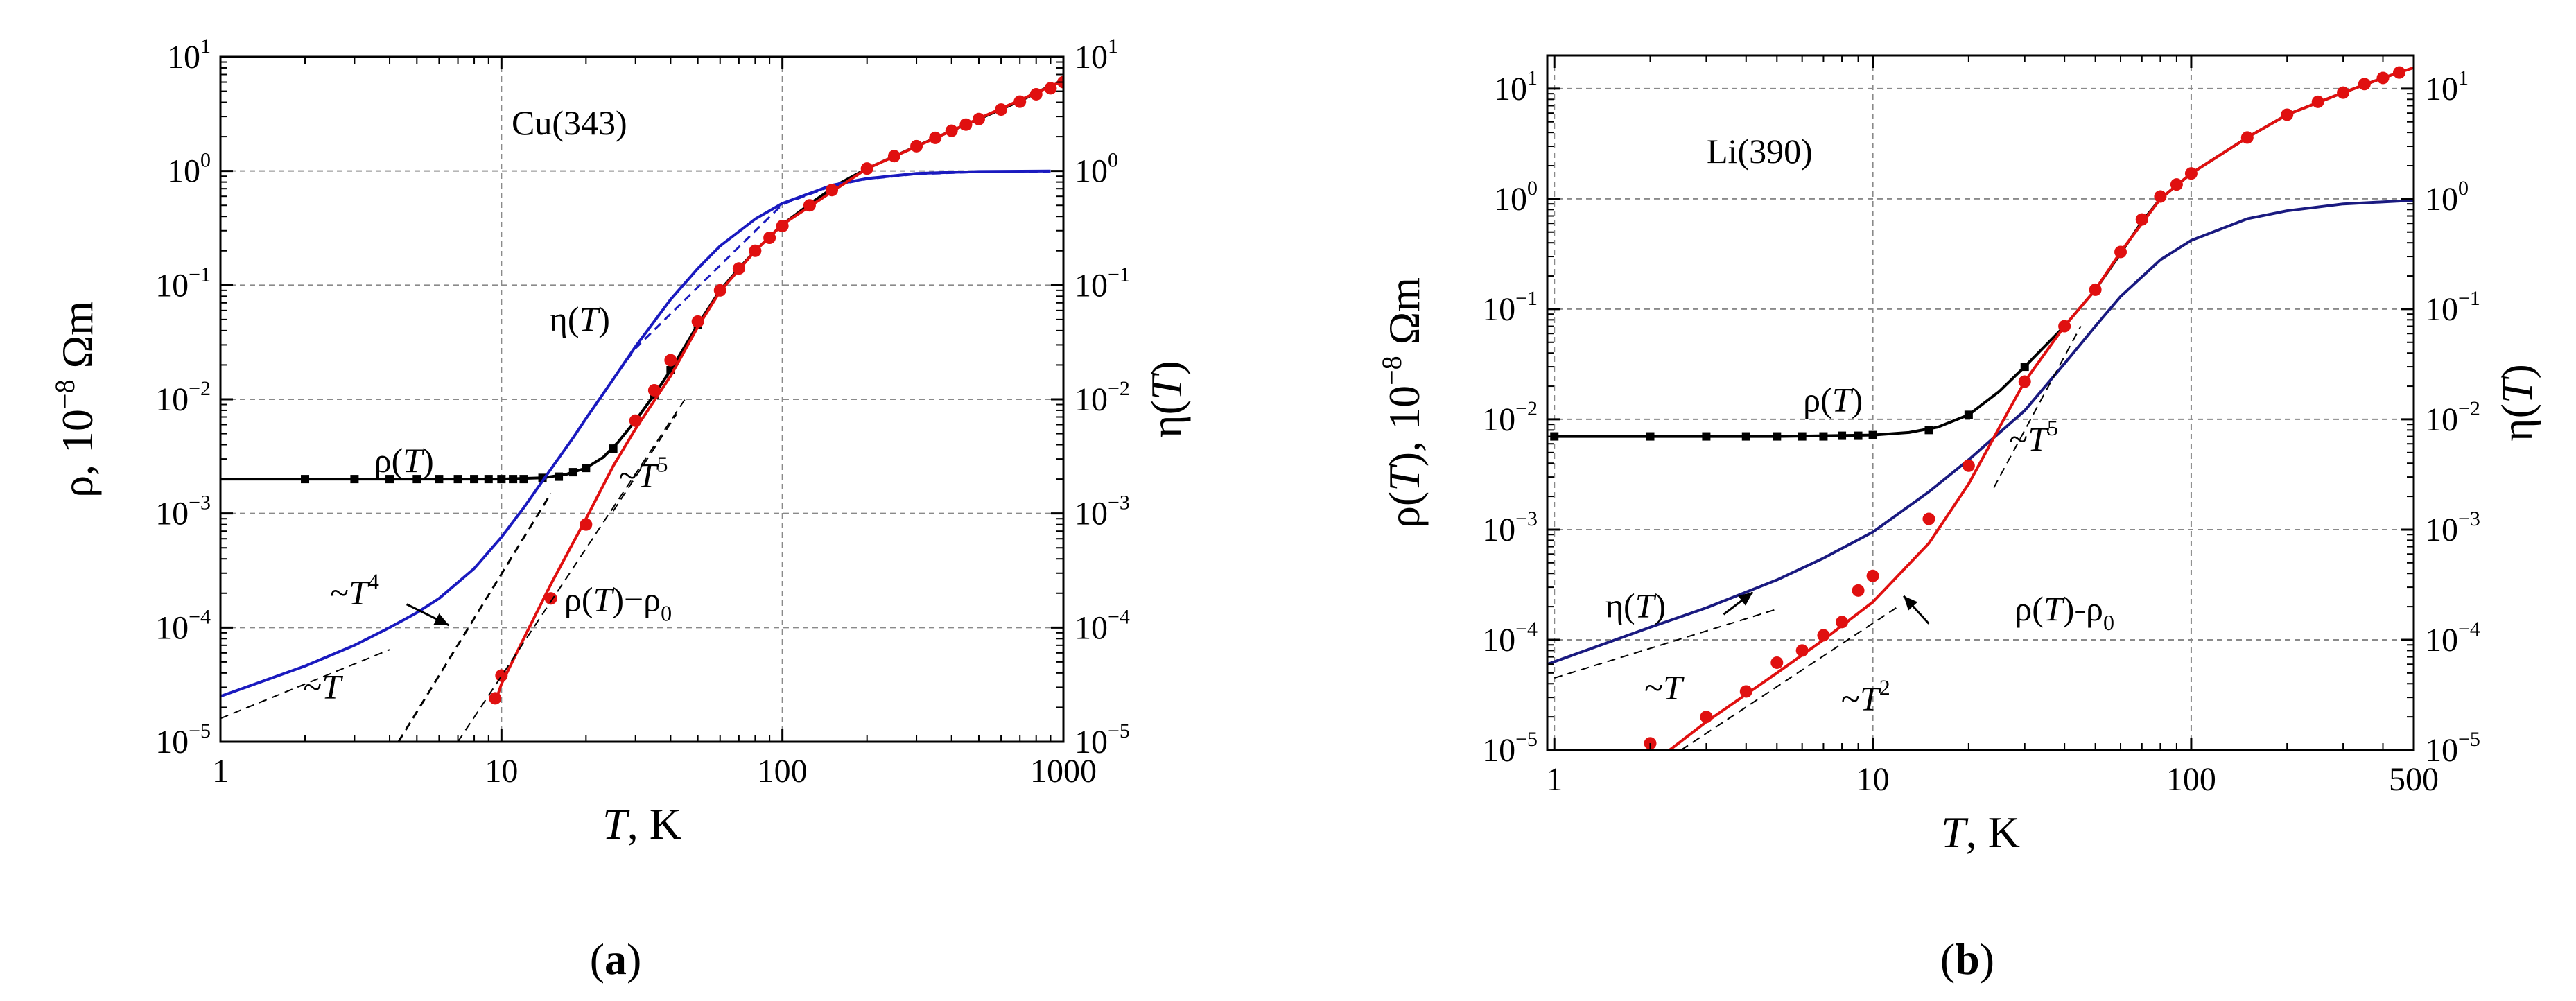  What do you see at coordinates (1510, 417) in the screenshot?
I see `y-tick-label: 10⁻²` at bounding box center [1510, 417].